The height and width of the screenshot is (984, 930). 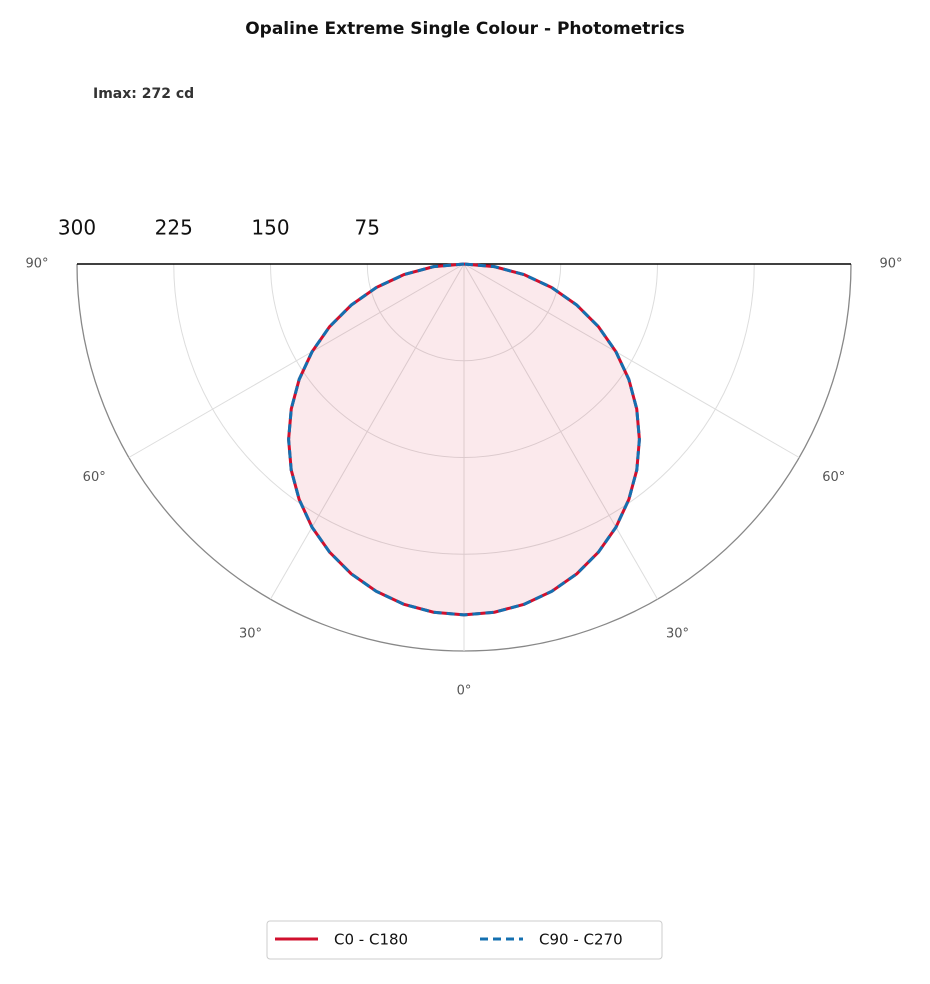 I want to click on angle-tick-label: 0°, so click(x=464, y=691).